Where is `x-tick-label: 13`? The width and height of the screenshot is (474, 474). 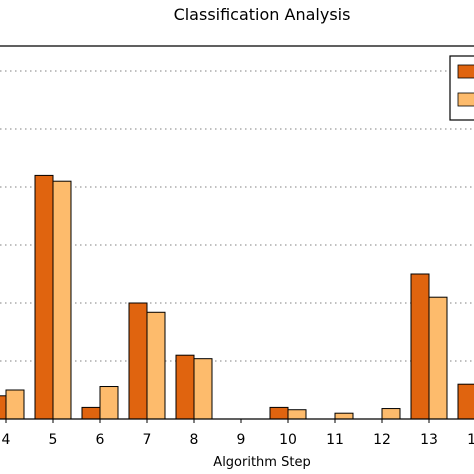
x-tick-label: 13 is located at coordinates (429, 440).